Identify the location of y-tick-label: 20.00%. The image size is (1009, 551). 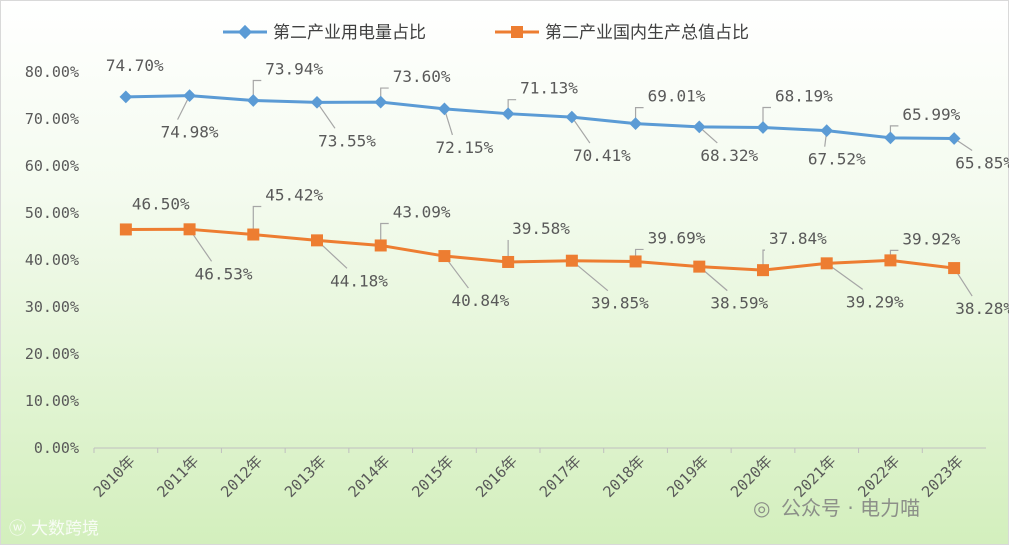
(52, 354).